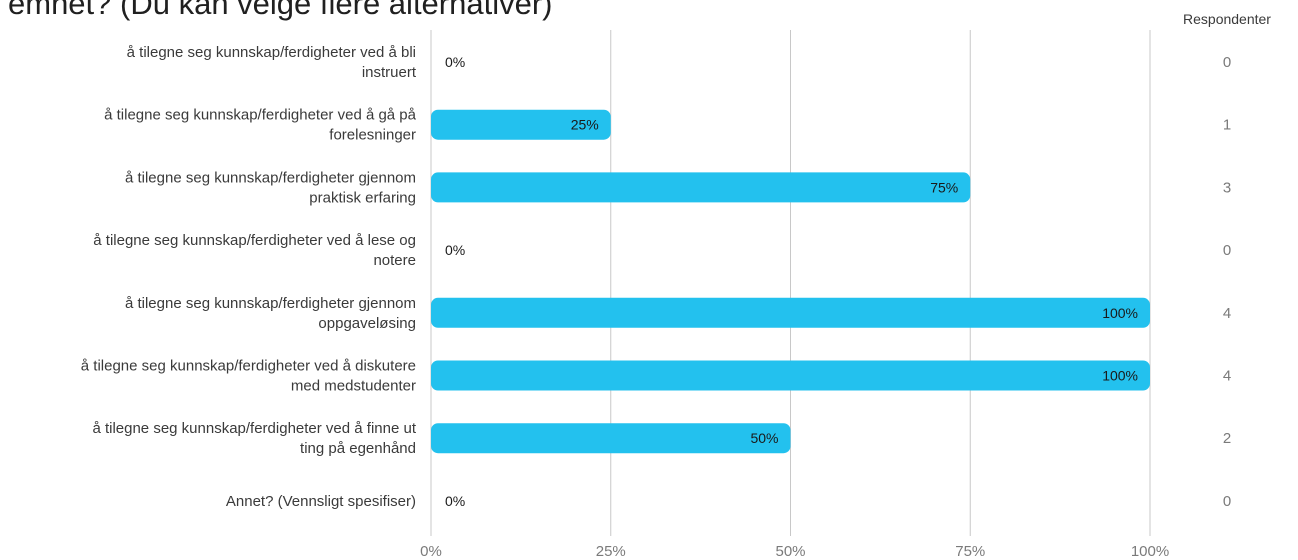 This screenshot has height=560, width=1298. What do you see at coordinates (1150, 551) in the screenshot?
I see `x-tick-label: 100%` at bounding box center [1150, 551].